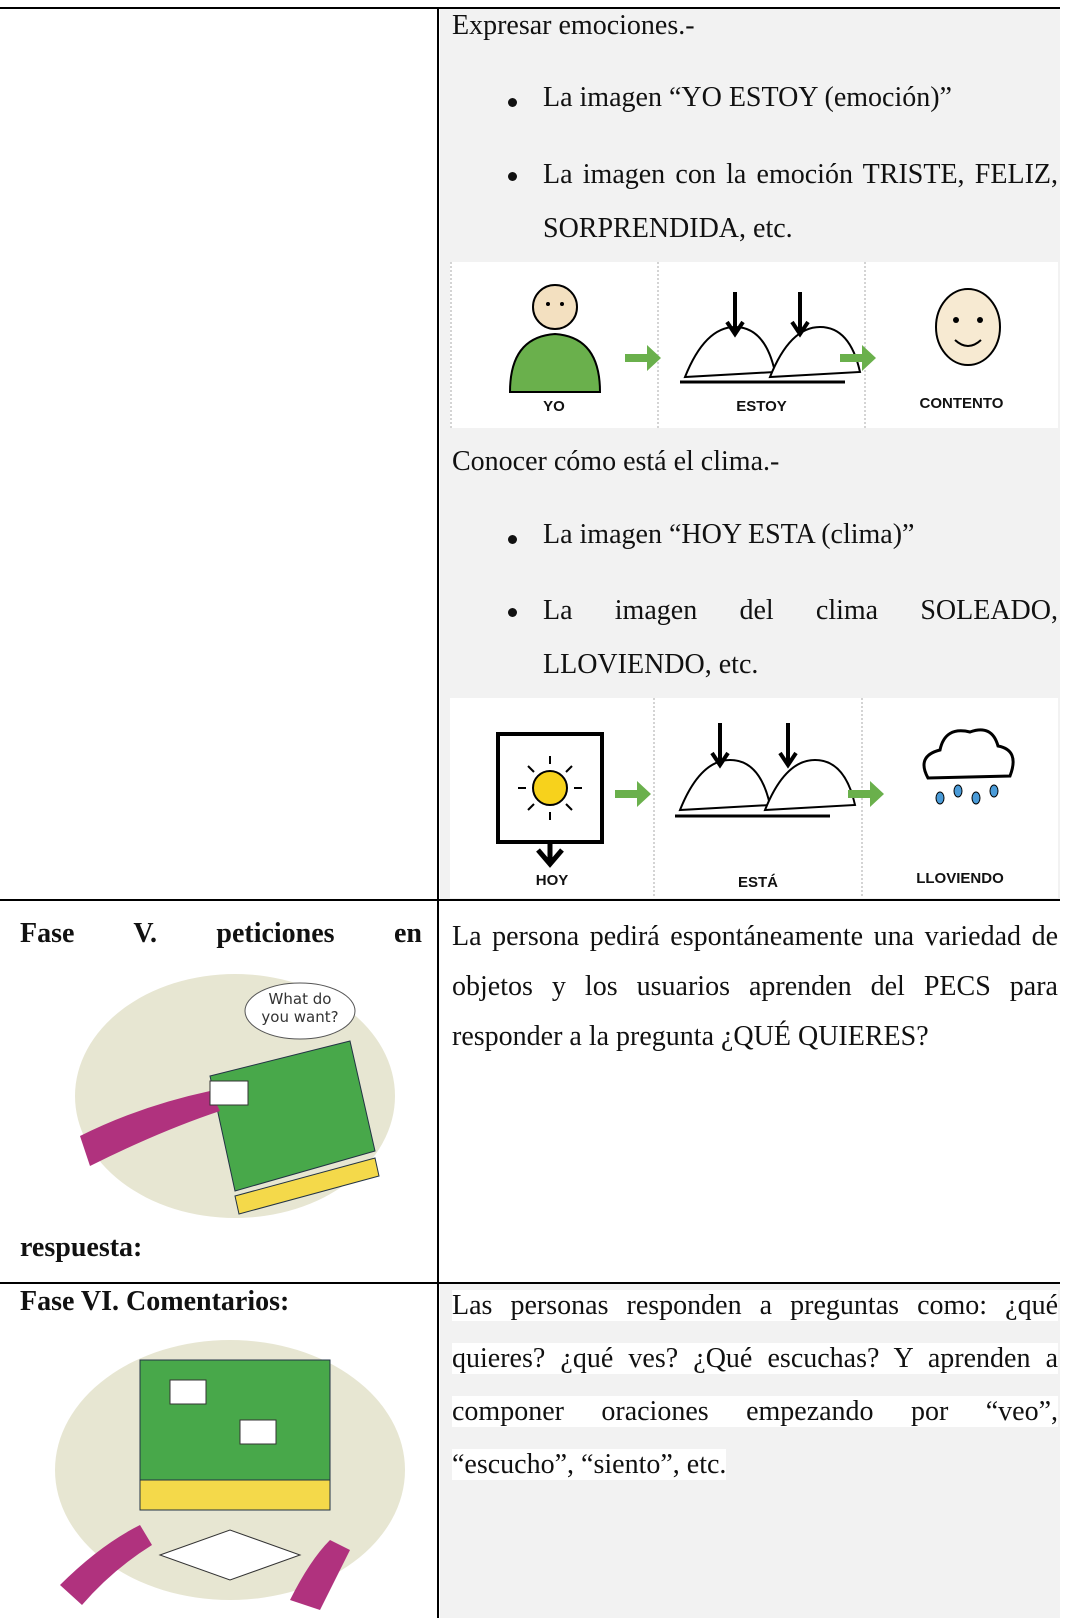 The height and width of the screenshot is (1618, 1092). I want to click on pictogram-label: ESTOY, so click(761, 406).